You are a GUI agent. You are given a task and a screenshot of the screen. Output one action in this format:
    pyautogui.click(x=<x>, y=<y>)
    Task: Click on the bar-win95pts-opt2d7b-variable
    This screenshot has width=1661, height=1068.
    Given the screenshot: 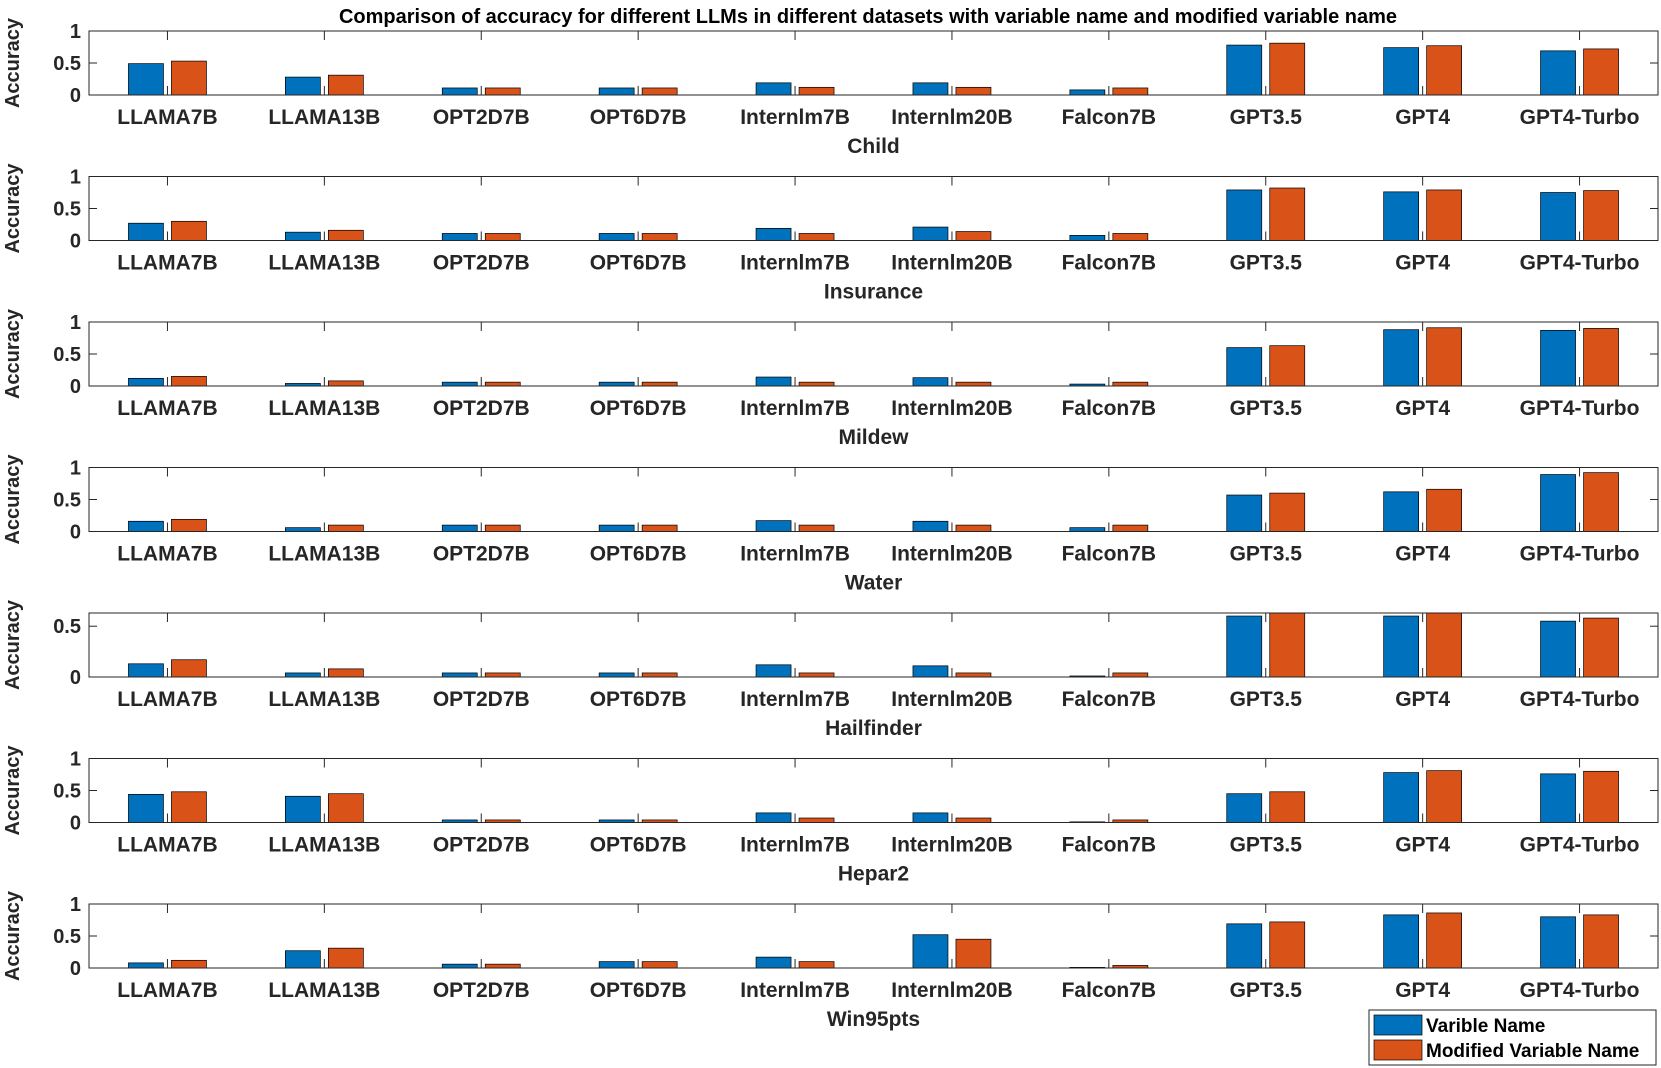 What is the action you would take?
    pyautogui.click(x=459, y=966)
    